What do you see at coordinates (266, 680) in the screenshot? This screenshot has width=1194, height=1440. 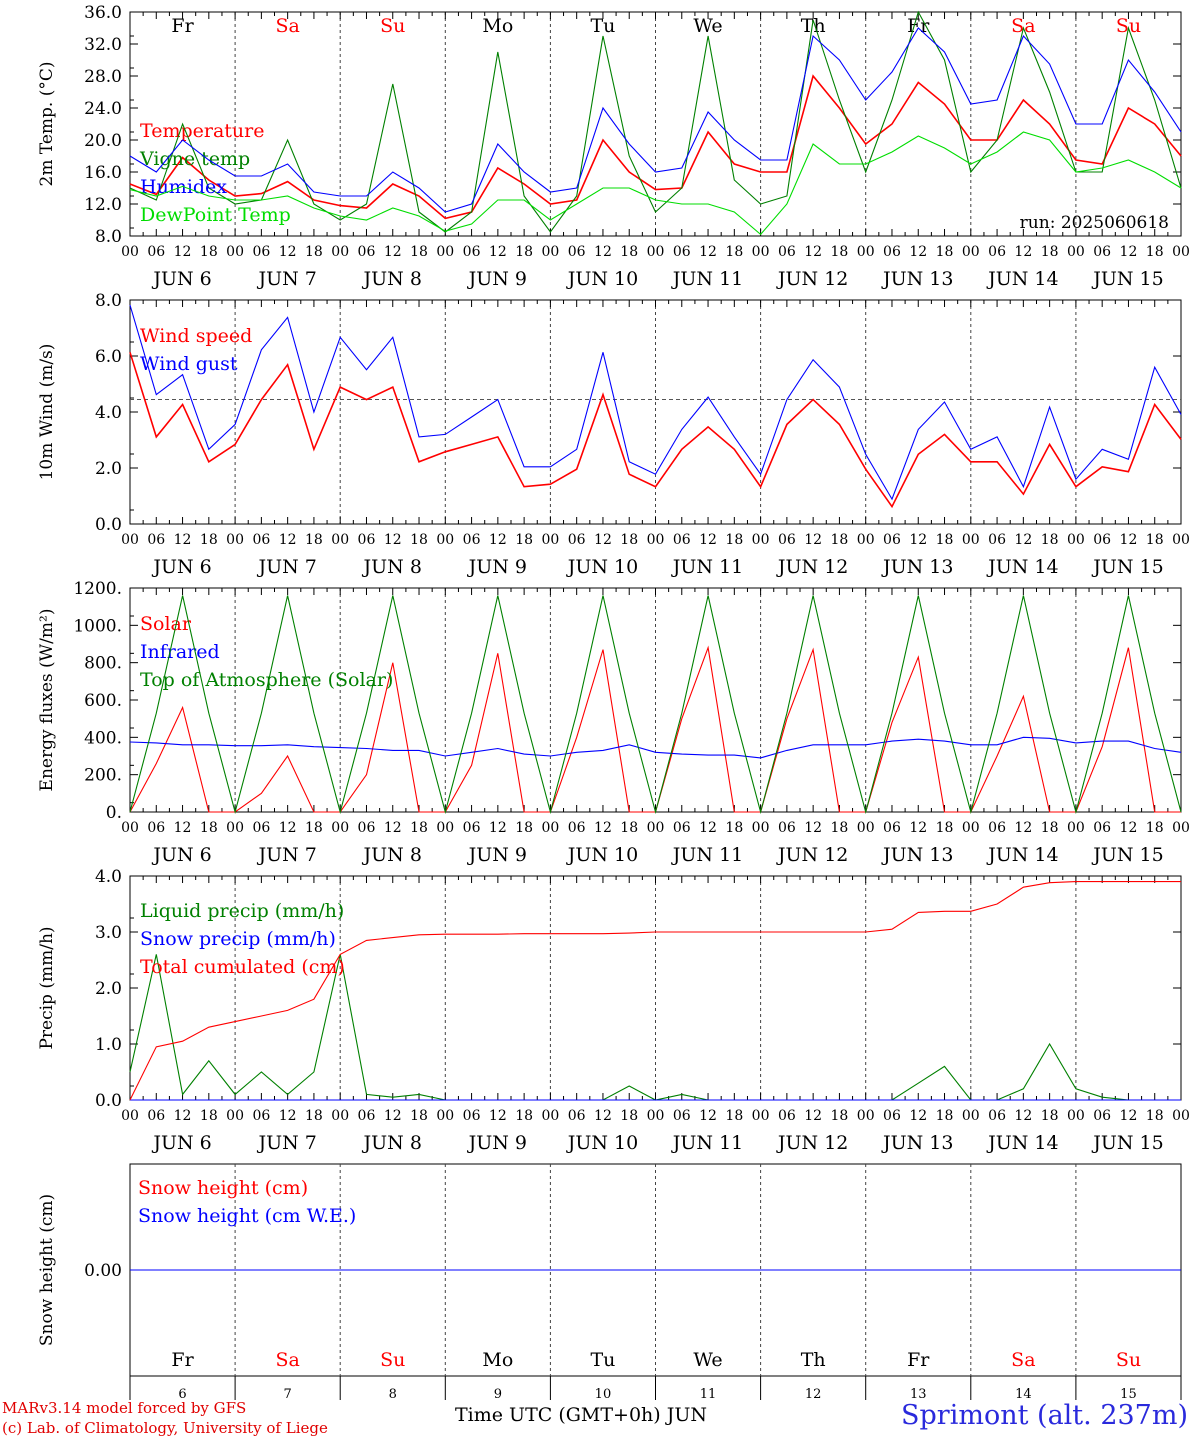 I see `legend-entry: Top of Atmosphere (Solar)` at bounding box center [266, 680].